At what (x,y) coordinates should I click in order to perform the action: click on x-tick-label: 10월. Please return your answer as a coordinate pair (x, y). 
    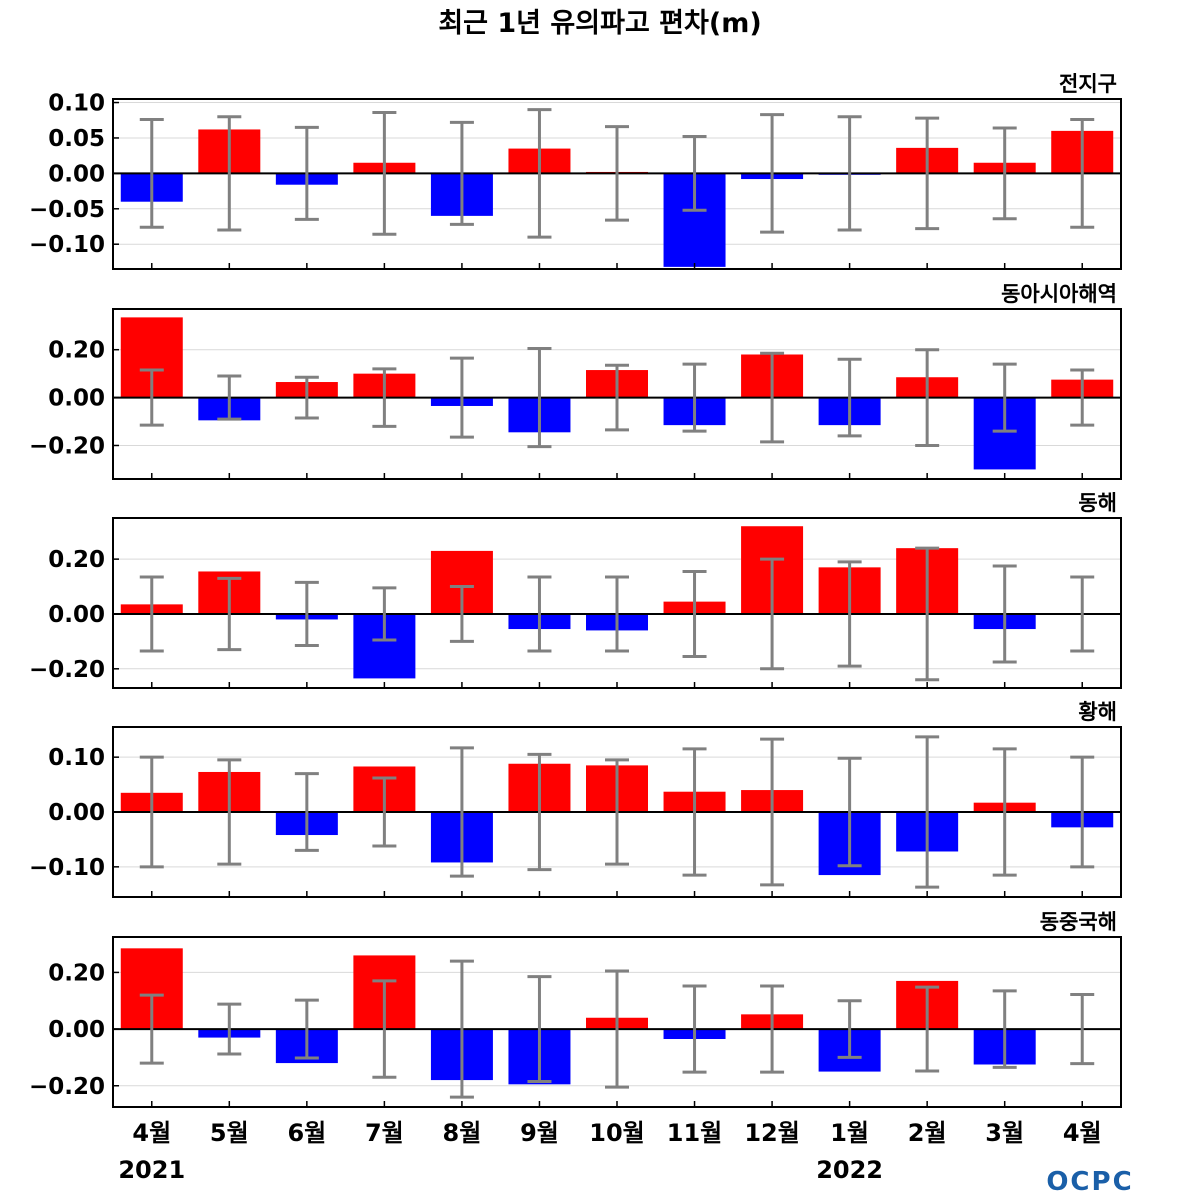
    Looking at the image, I should click on (616, 1133).